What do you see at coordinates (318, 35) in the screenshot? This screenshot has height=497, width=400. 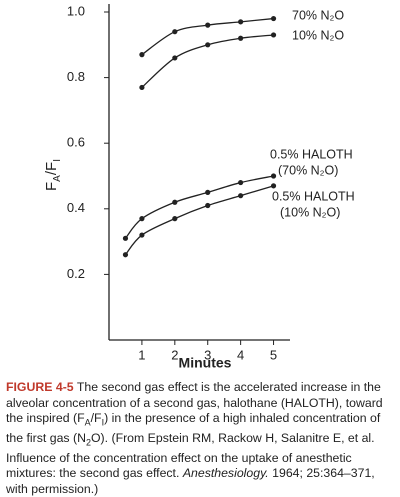 I see `series-label: 10% N₂O` at bounding box center [318, 35].